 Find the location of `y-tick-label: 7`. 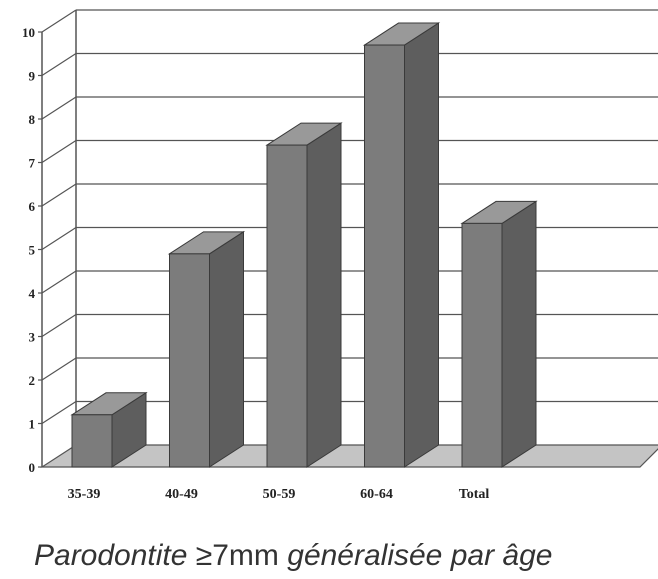

y-tick-label: 7 is located at coordinates (32, 163).